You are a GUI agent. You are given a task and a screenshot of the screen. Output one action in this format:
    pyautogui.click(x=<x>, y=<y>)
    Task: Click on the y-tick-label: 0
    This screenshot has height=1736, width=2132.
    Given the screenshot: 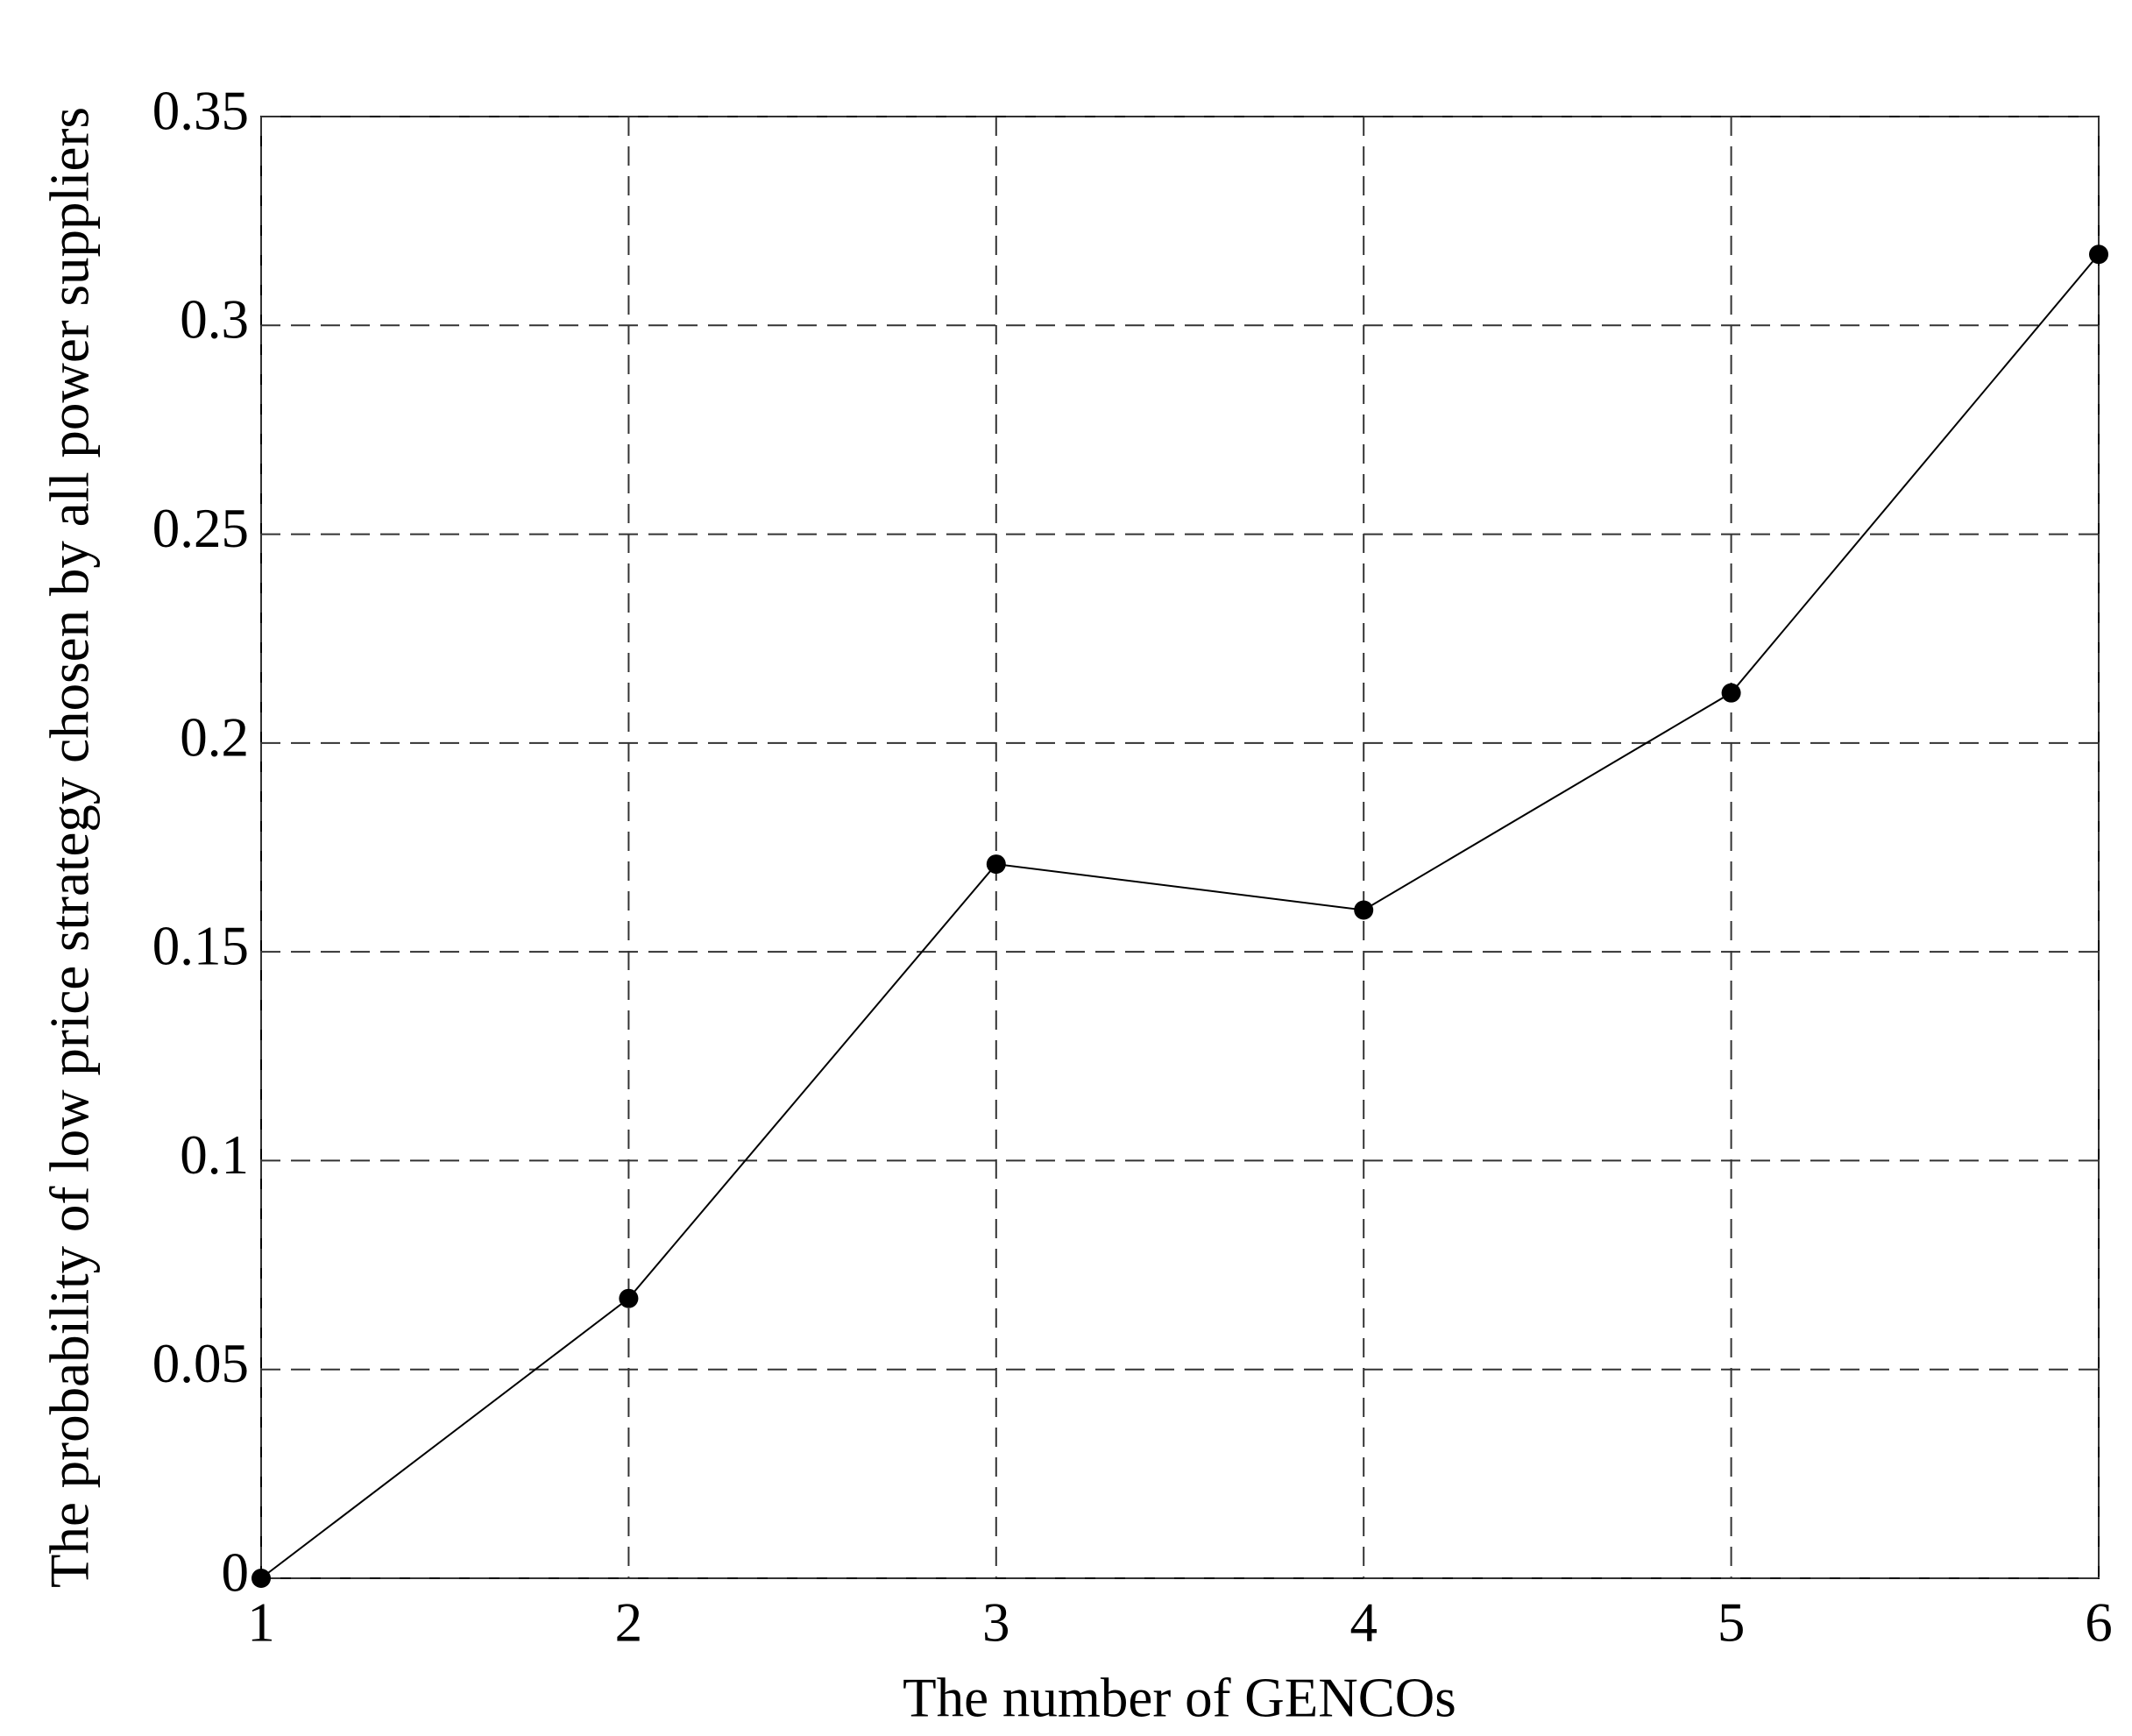 What is the action you would take?
    pyautogui.click(x=236, y=1572)
    